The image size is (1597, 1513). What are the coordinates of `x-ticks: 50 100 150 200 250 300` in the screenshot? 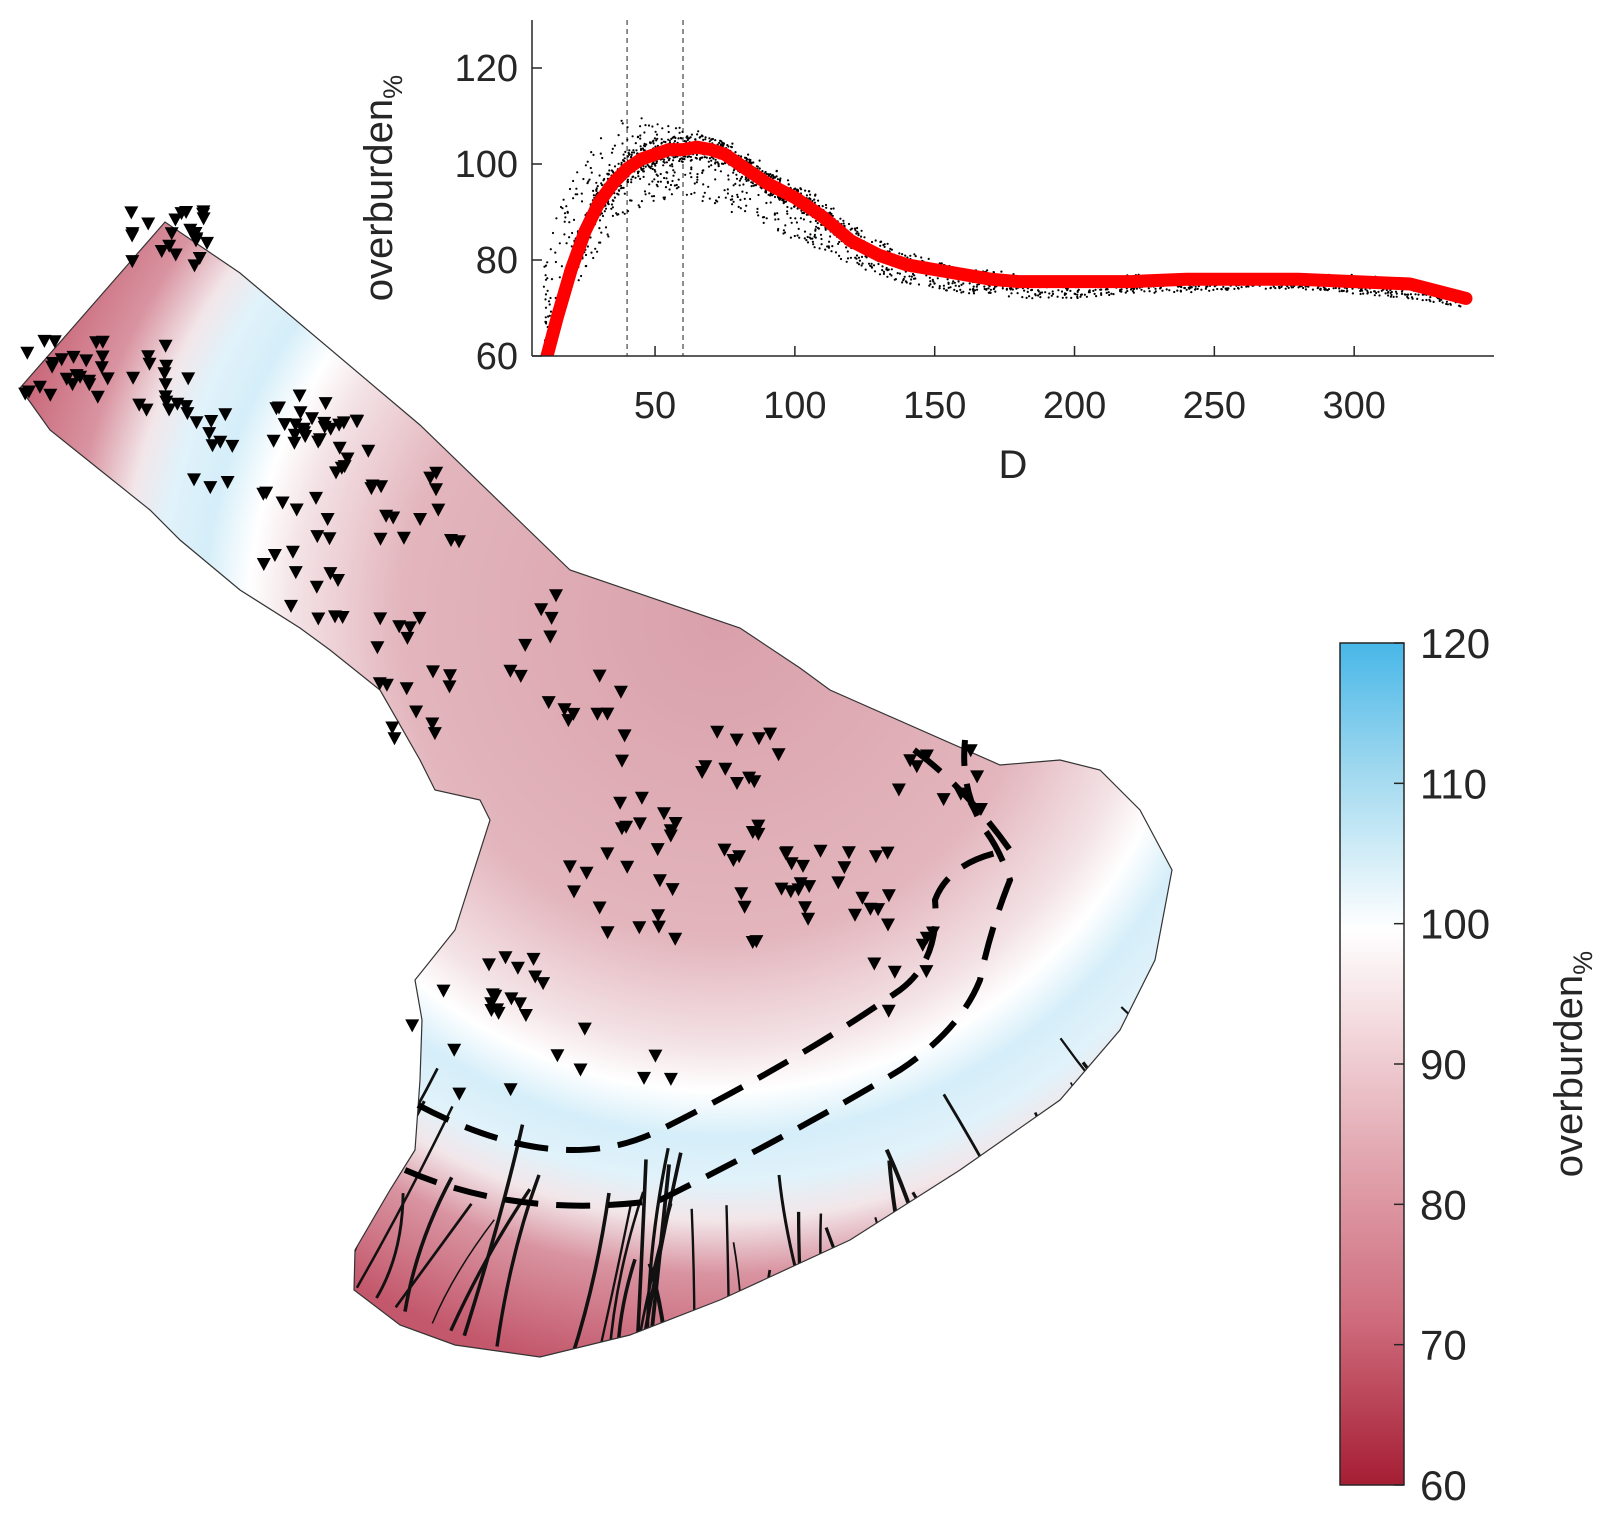 It's located at (1010, 386).